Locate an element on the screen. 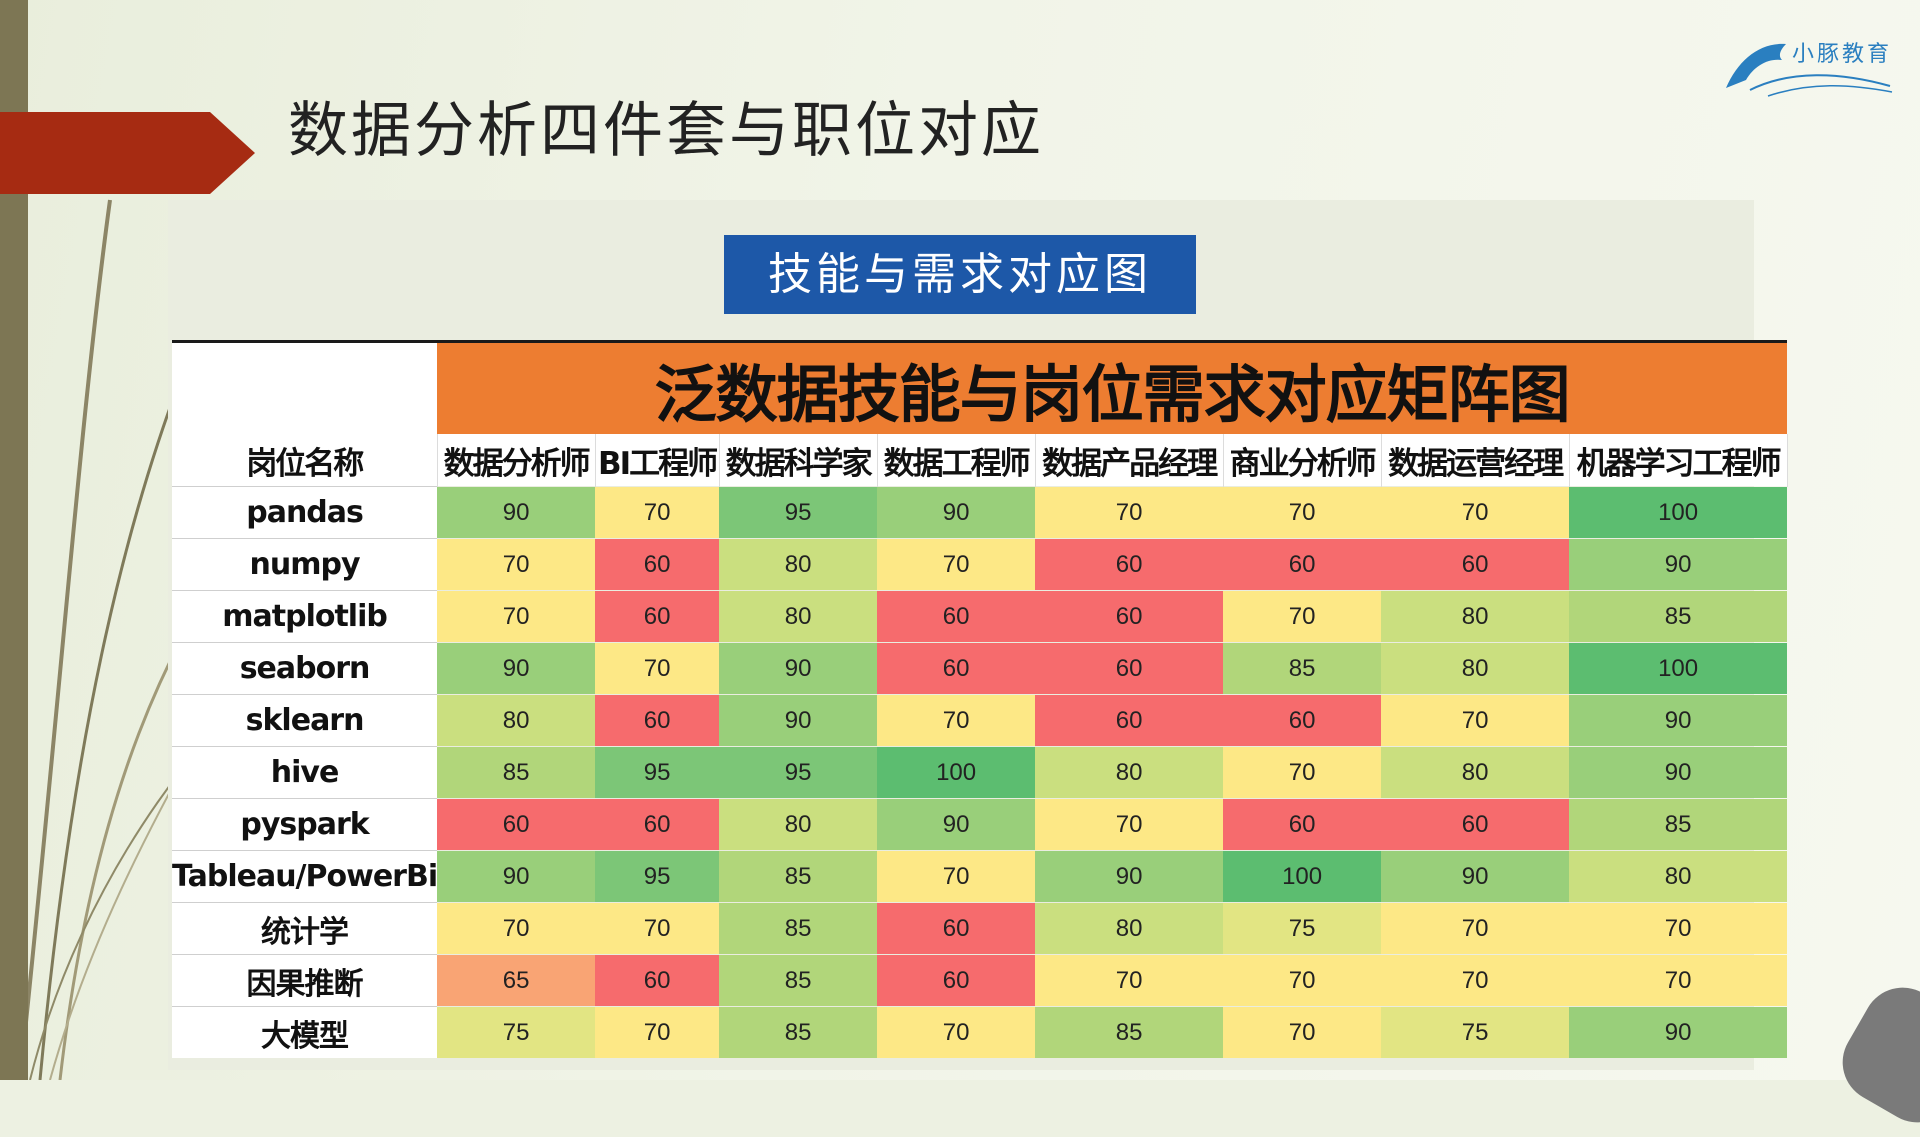 This screenshot has height=1137, width=1920. table-row: 大模型 75 70 85 70 85 70 75 90 is located at coordinates (980, 1032).